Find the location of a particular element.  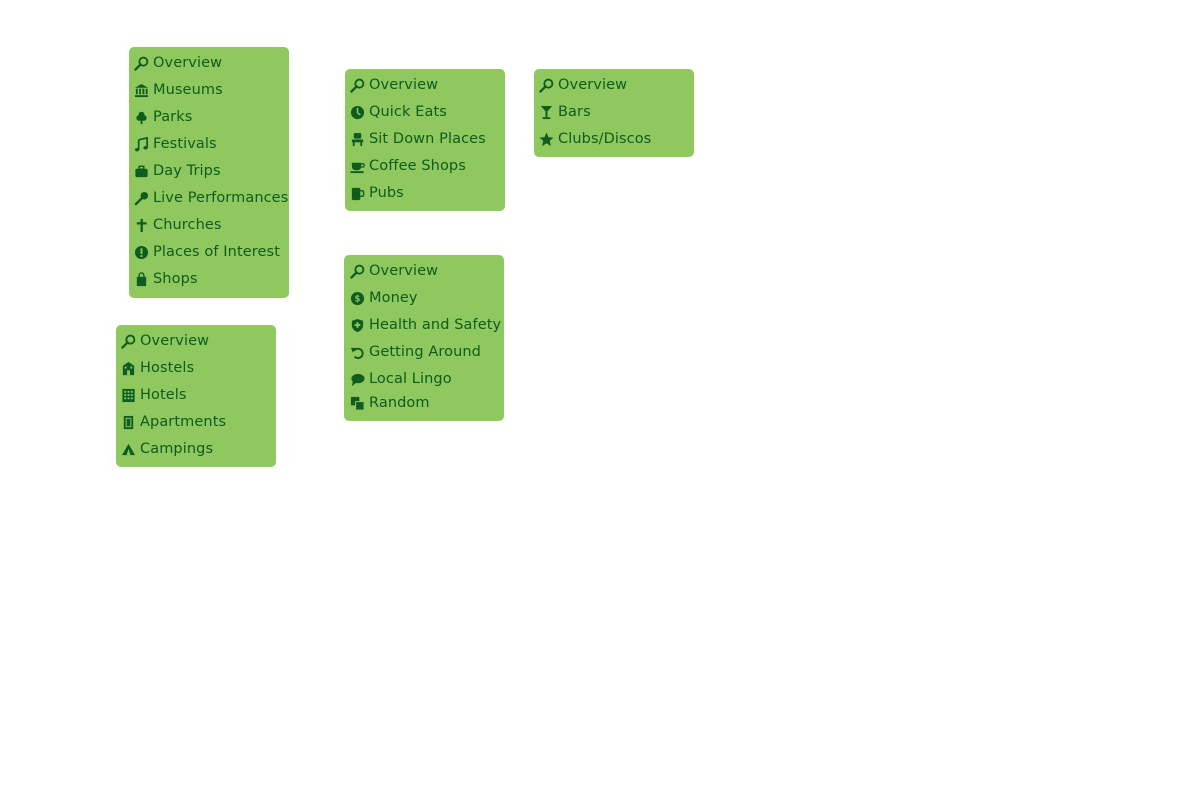

menu-item-label: Getting Around is located at coordinates (425, 352).